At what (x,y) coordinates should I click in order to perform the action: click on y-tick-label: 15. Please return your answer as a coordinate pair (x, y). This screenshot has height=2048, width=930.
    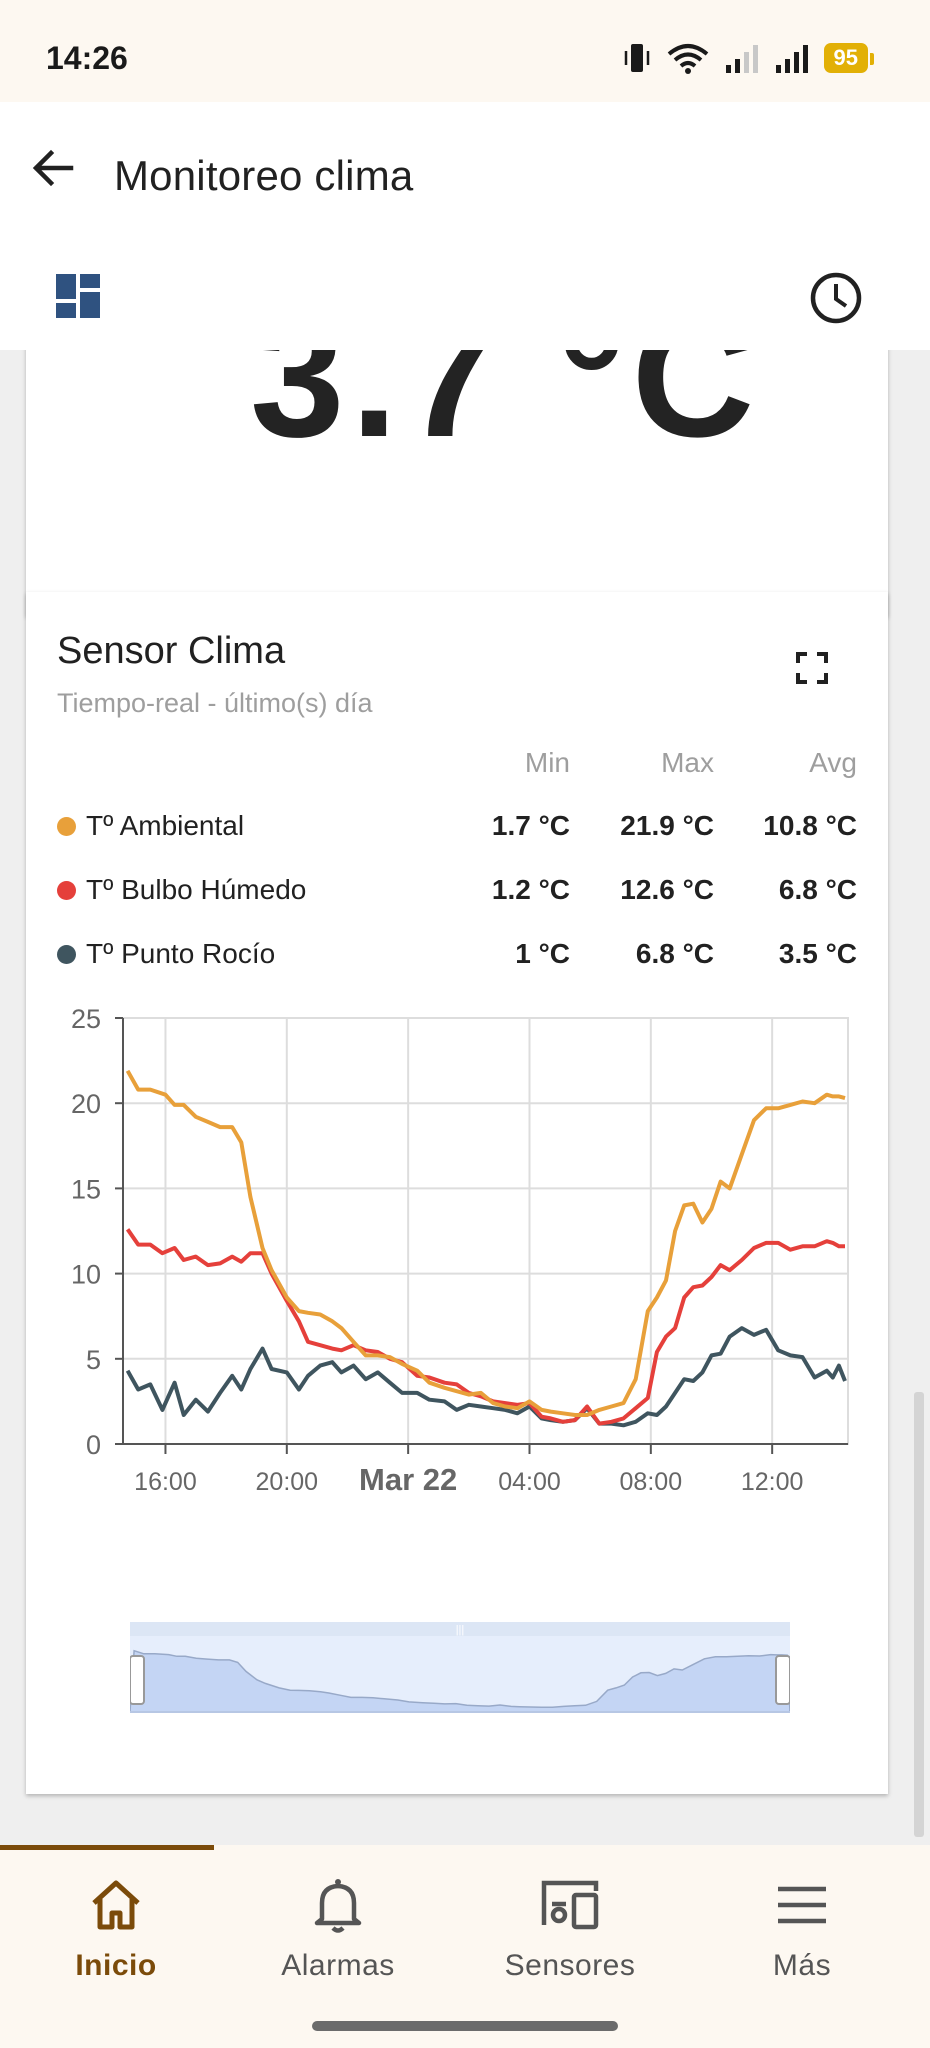
    Looking at the image, I should click on (86, 1189).